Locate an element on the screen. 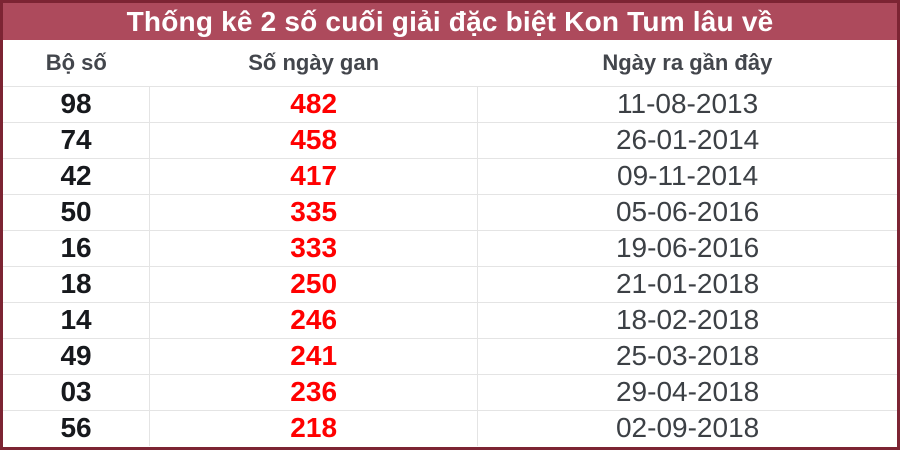  last-date-cell: 29-04-2018 is located at coordinates (687, 392).